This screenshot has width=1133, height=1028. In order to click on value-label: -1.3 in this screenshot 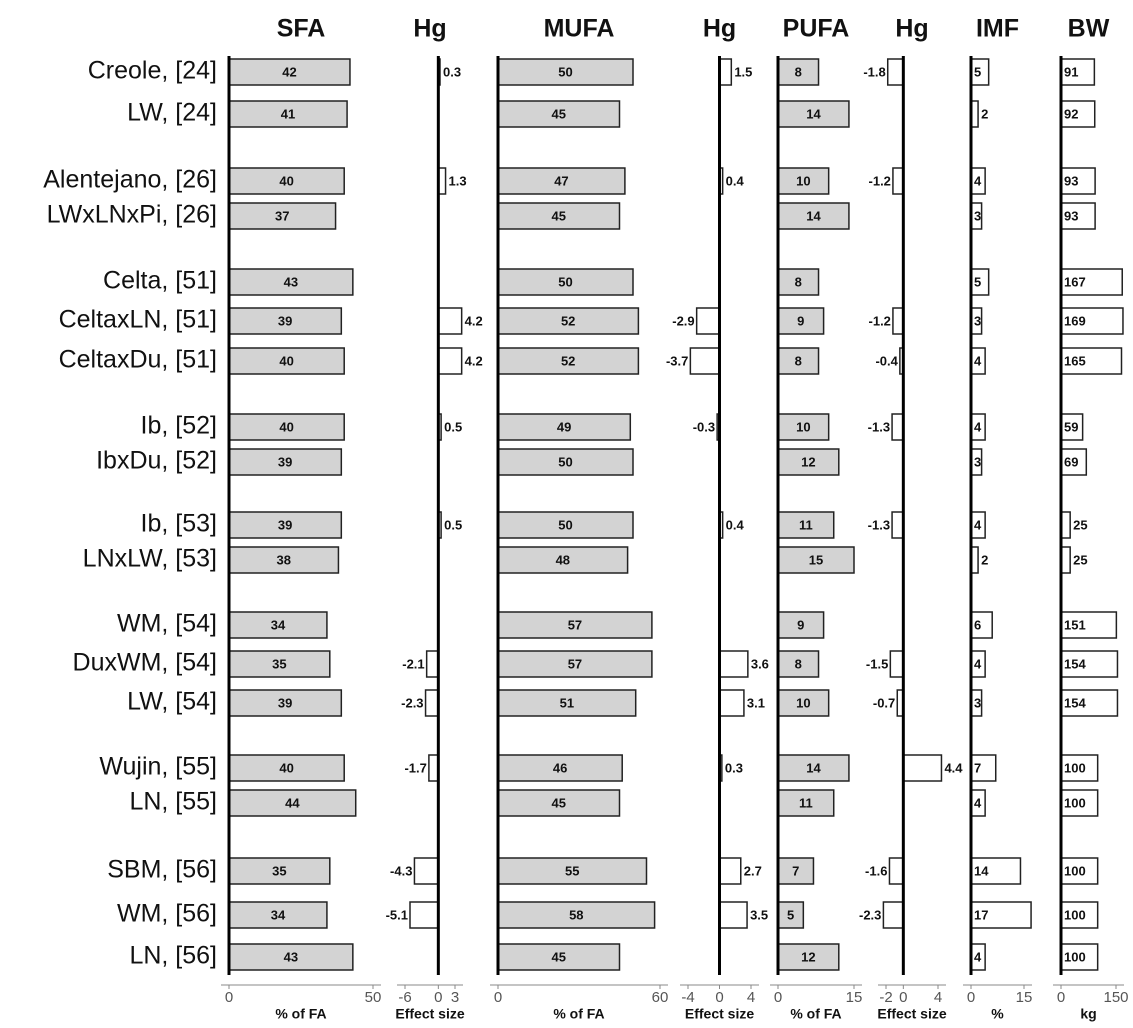, I will do `click(879, 426)`.